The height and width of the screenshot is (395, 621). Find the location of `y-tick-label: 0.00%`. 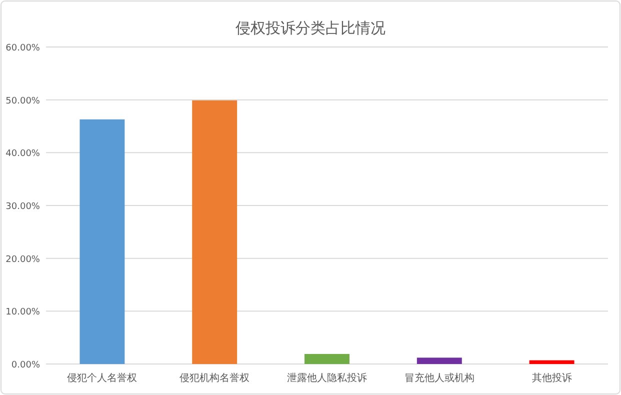

y-tick-label: 0.00% is located at coordinates (25, 365).